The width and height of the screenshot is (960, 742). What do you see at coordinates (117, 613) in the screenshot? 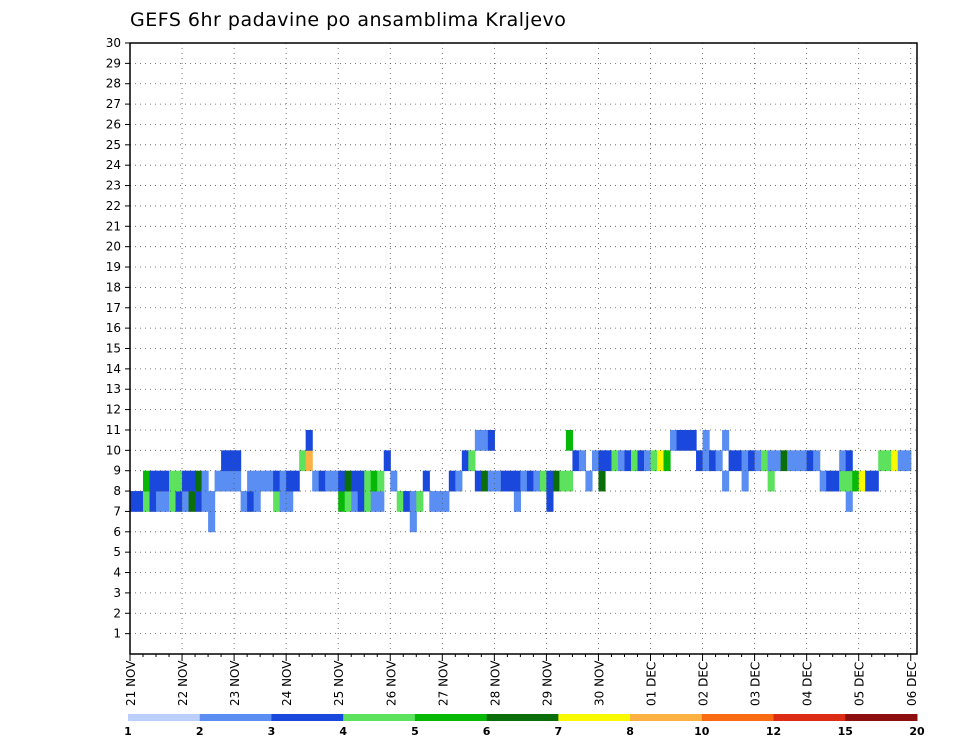
I see `y-tick-label: 2` at bounding box center [117, 613].